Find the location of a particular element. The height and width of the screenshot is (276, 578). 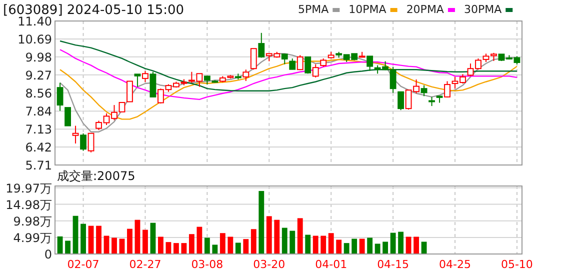

chart-title: 成交量:20075 is located at coordinates (96, 176).